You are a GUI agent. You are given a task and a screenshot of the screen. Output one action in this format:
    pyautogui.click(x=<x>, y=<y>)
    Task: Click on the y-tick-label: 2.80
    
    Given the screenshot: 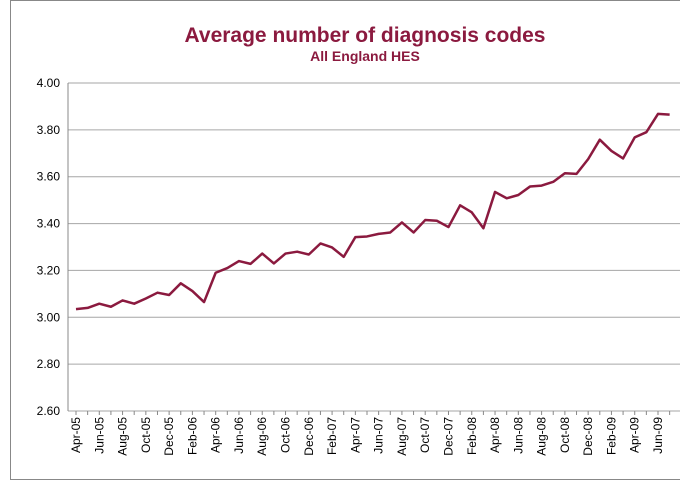 What is the action you would take?
    pyautogui.click(x=49, y=364)
    